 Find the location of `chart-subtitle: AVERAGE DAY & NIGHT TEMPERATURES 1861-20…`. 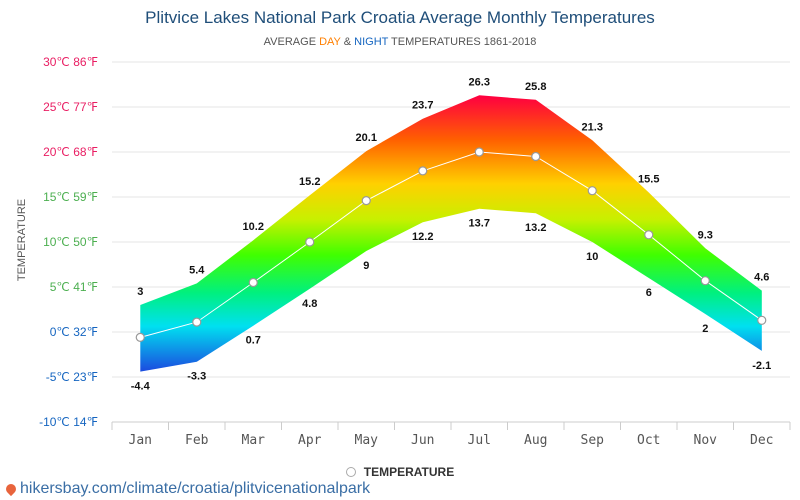

chart-subtitle: AVERAGE DAY & NIGHT TEMPERATURES 1861-20… is located at coordinates (400, 42).